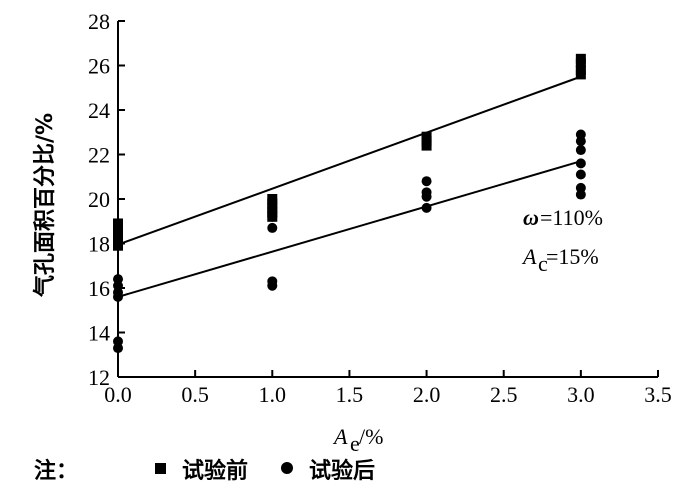 This screenshot has width=700, height=491. I want to click on annotation-ac: A c =15%, so click(560, 260).